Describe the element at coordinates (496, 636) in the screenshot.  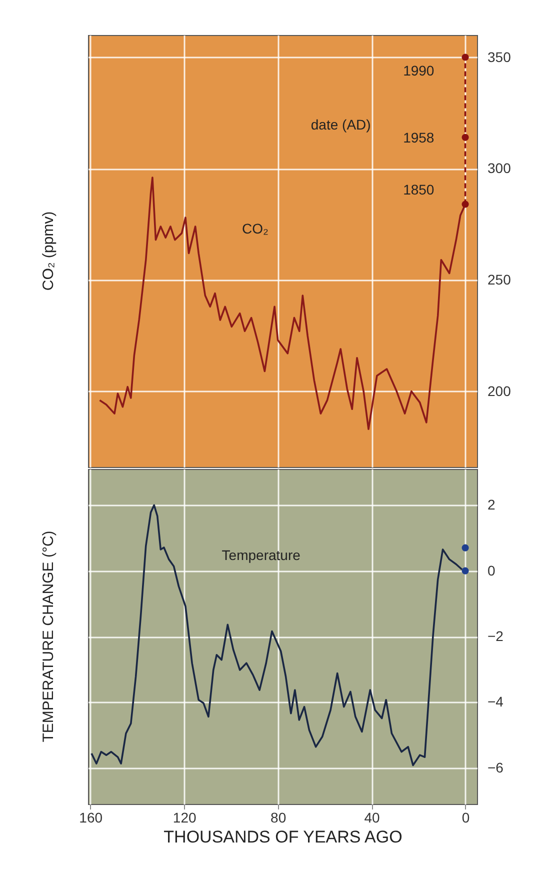
I see `y-tick-label: −2` at that location.